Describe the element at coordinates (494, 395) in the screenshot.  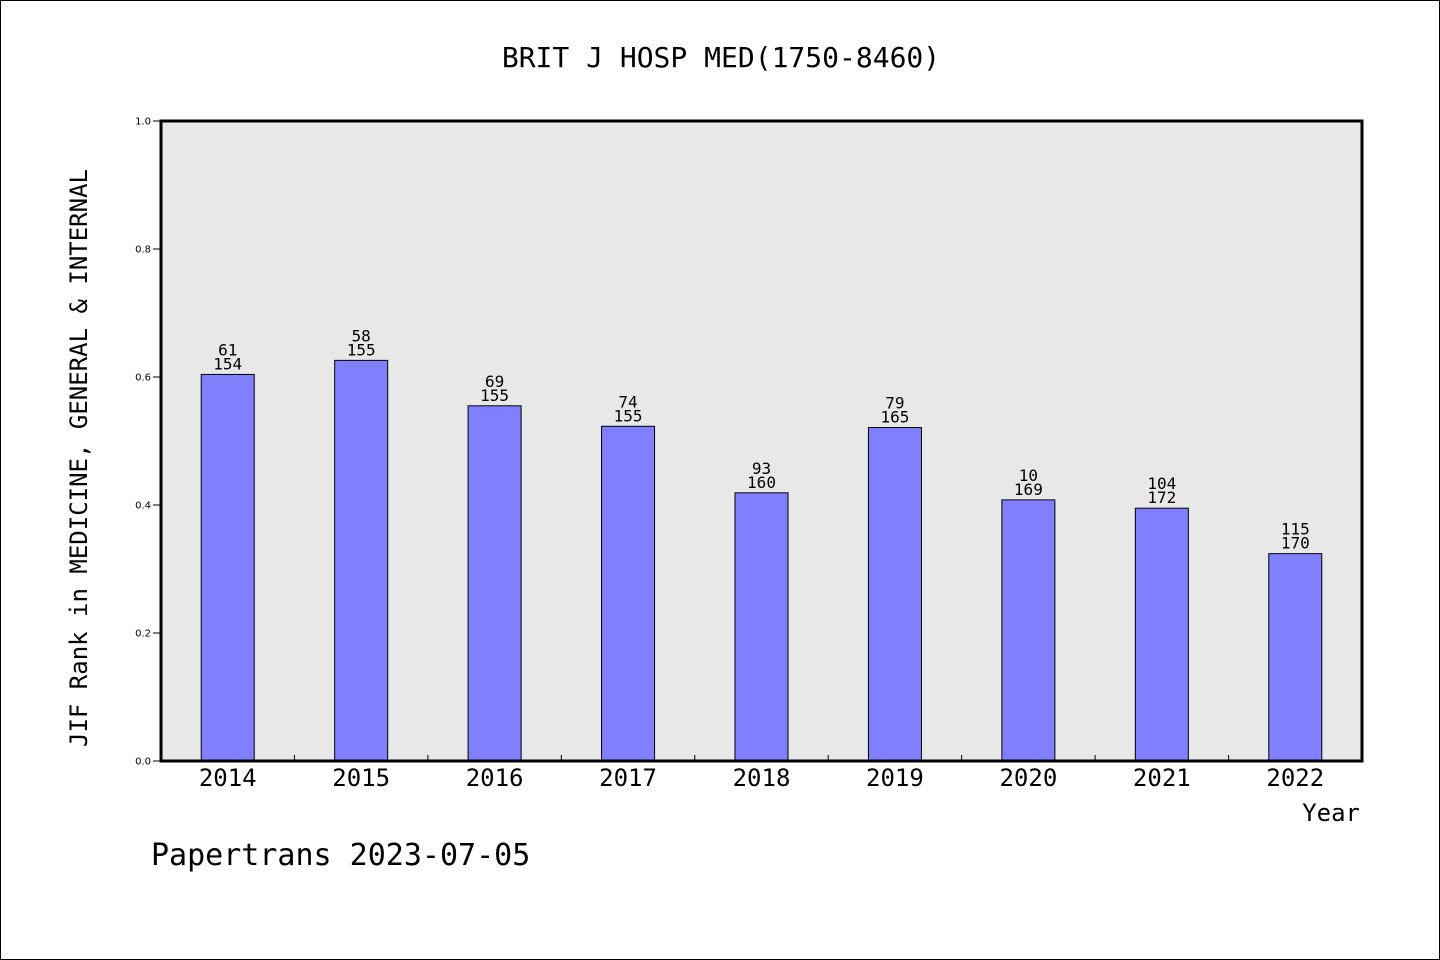
I see `bar-label-bottom-2016: 155` at that location.